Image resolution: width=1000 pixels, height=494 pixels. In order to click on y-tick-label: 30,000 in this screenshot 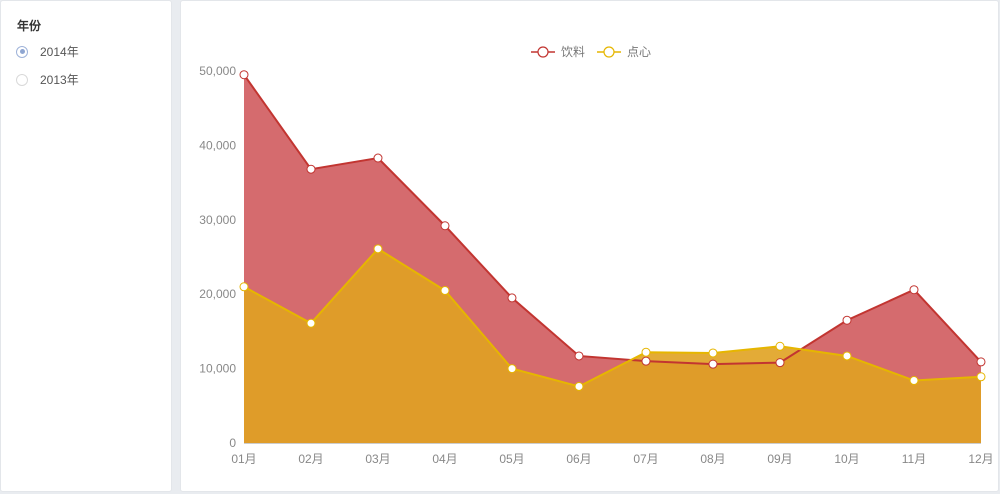, I will do `click(217, 220)`.